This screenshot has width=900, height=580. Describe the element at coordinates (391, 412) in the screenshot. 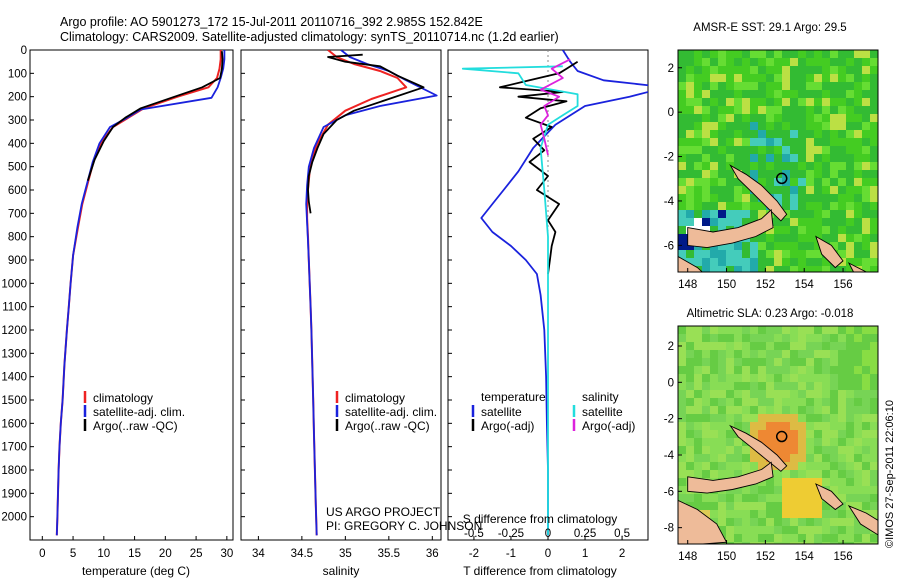

I see `legend-label-satellite: satellite-adj. clim.` at that location.